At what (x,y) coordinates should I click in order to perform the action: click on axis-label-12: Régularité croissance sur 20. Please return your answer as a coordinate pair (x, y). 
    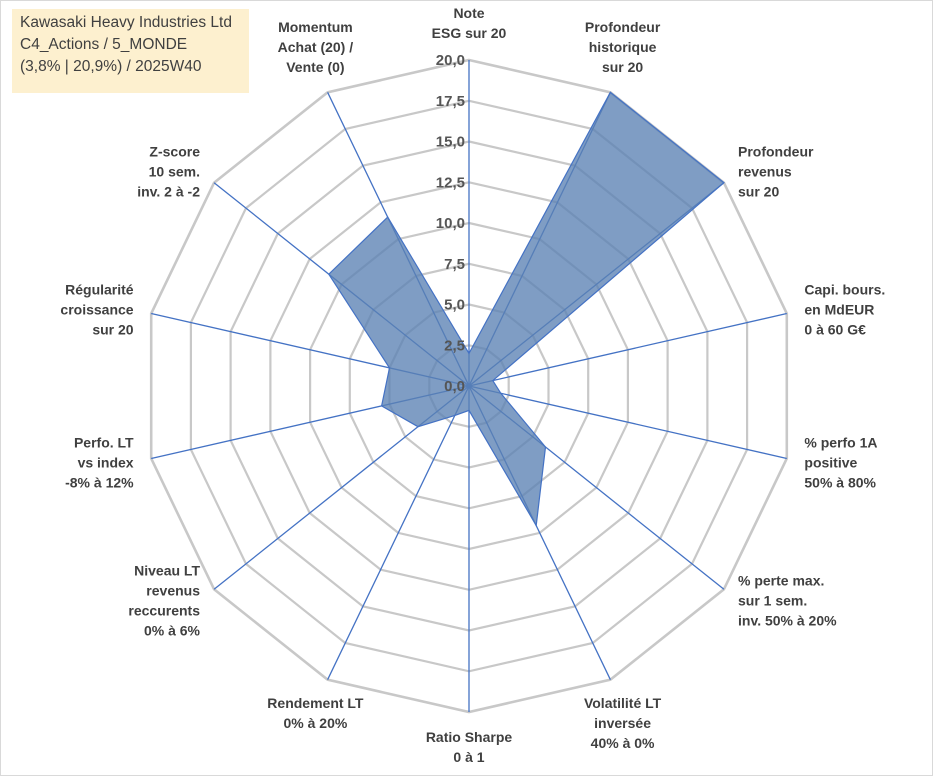
    Looking at the image, I should click on (96, 310).